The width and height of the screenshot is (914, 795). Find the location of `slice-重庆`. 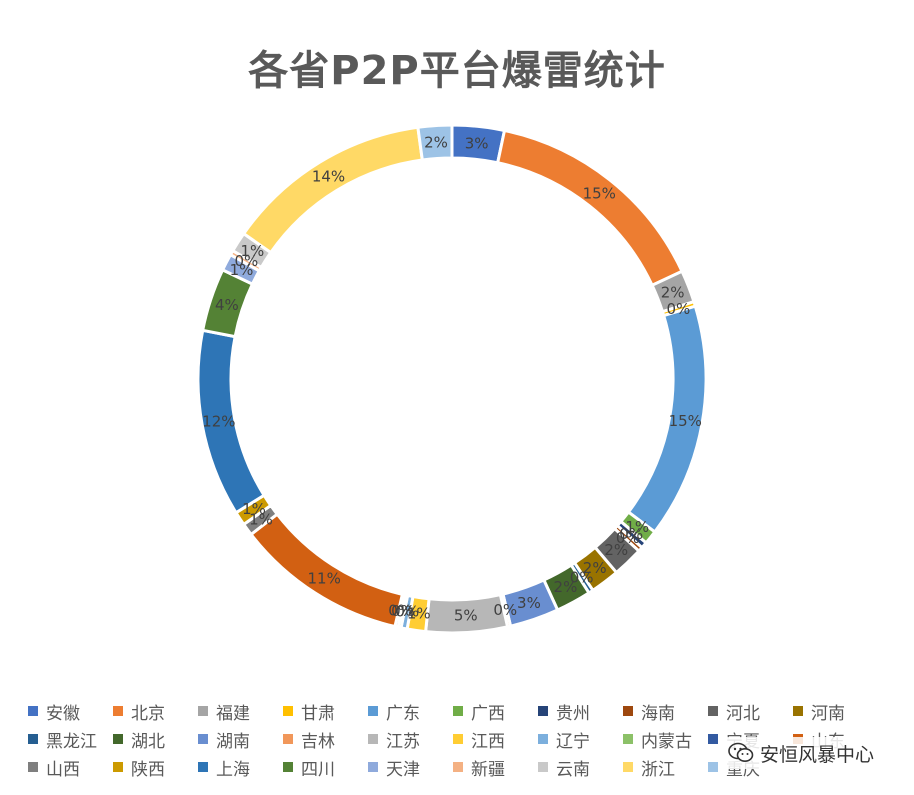

slice-重庆 is located at coordinates (435, 142).